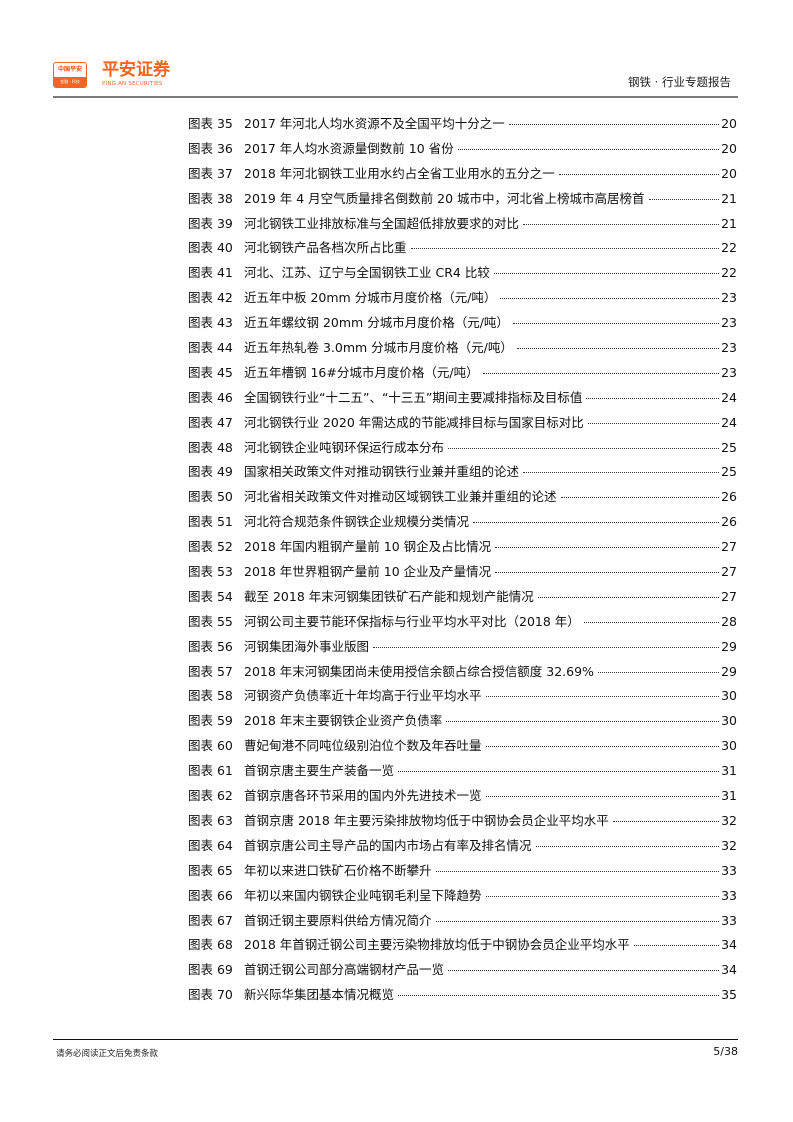 Image resolution: width=793 pixels, height=1122 pixels. What do you see at coordinates (729, 845) in the screenshot?
I see `figure-page: 32` at bounding box center [729, 845].